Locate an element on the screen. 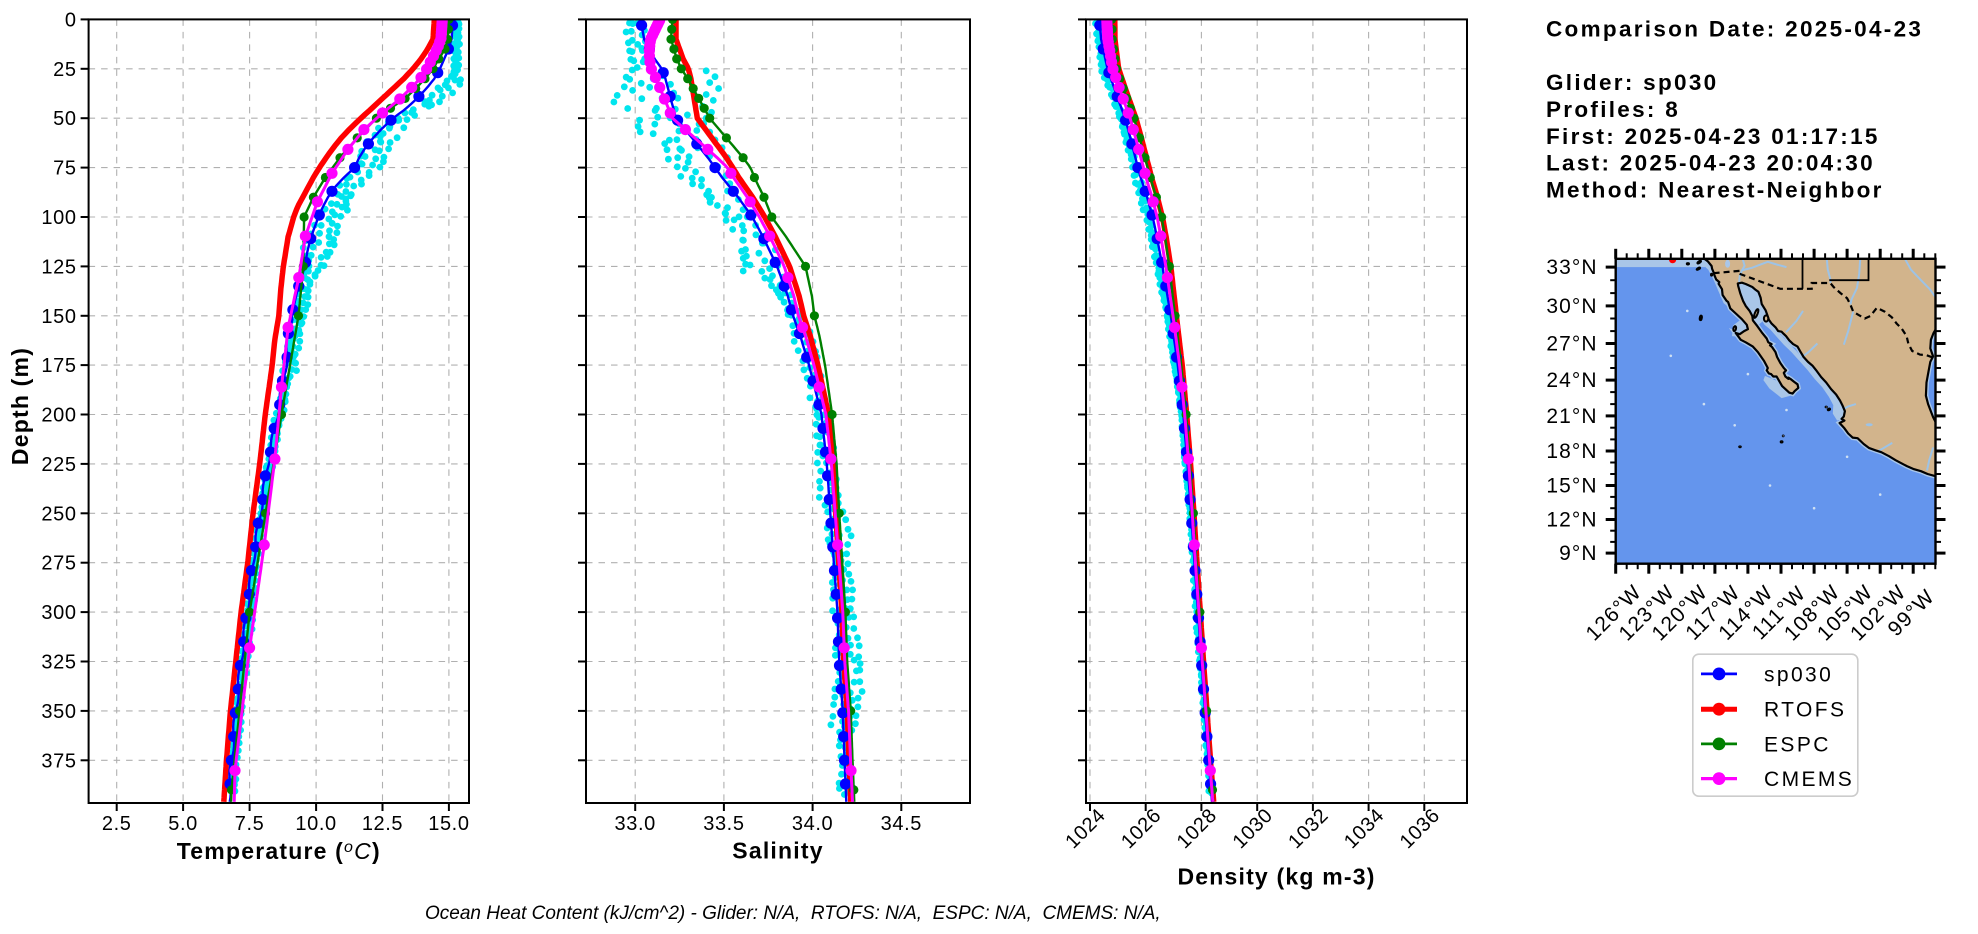 The image size is (1978, 934). svg-text: sp030 is located at coordinates (1798, 674).